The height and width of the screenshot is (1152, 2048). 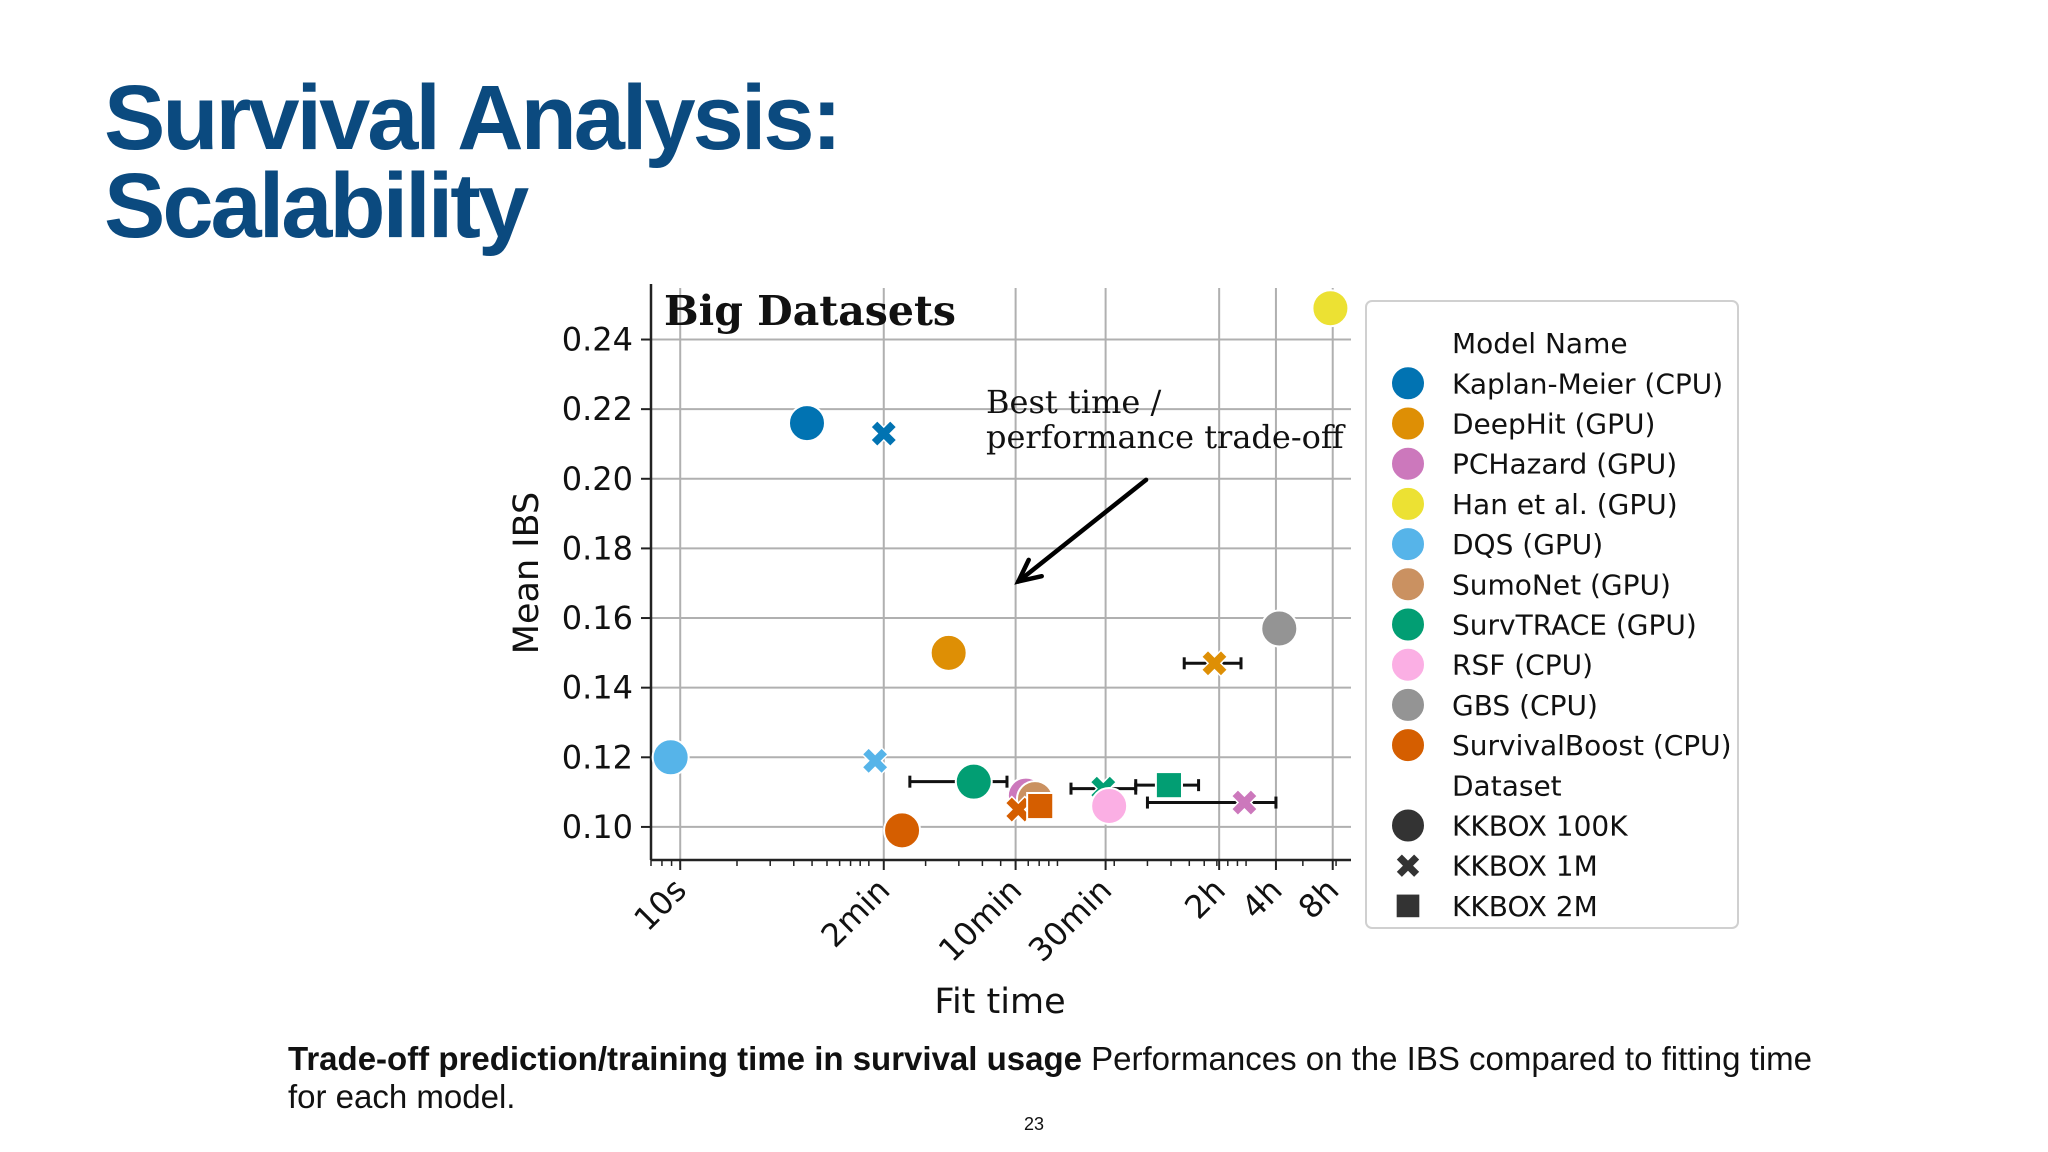 What do you see at coordinates (1574, 625) in the screenshot?
I see `legend-item-survtrace-gpu: SurvTRACE (GPU)` at bounding box center [1574, 625].